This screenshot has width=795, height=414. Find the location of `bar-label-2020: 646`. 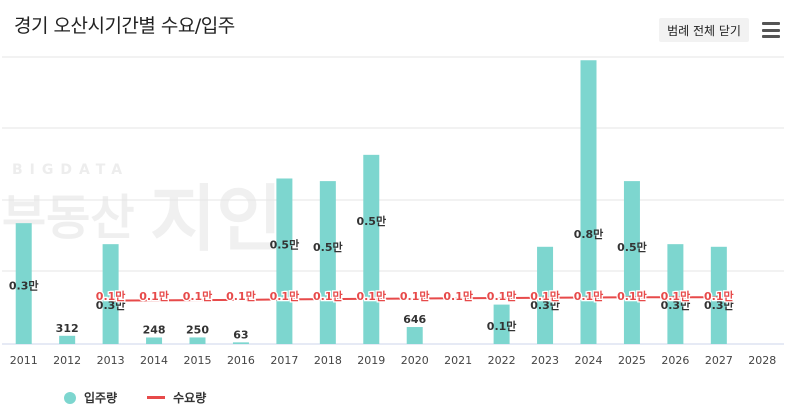

bar-label-2020: 646 is located at coordinates (414, 319).